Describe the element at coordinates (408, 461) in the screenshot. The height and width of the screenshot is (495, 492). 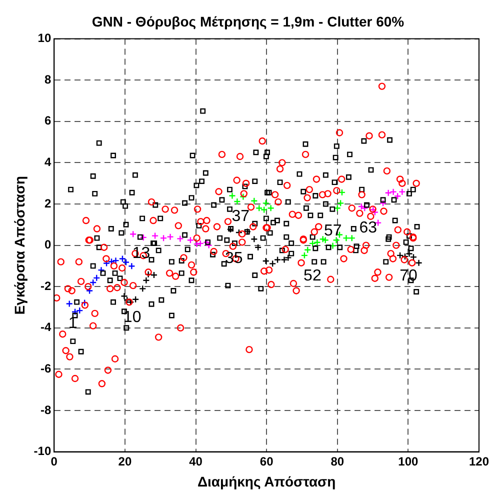
I see `x-tick-label: 100` at that location.